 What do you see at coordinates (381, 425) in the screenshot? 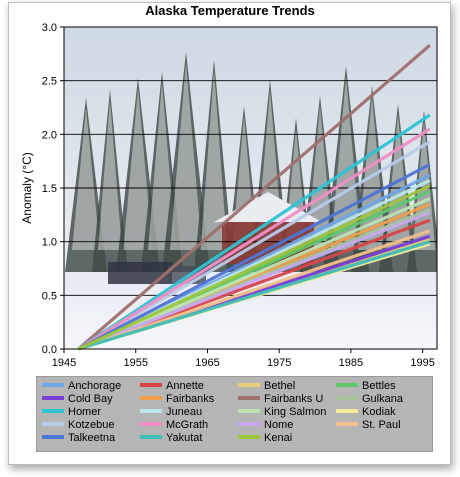
I see `legend-label: St. Paul` at bounding box center [381, 425].